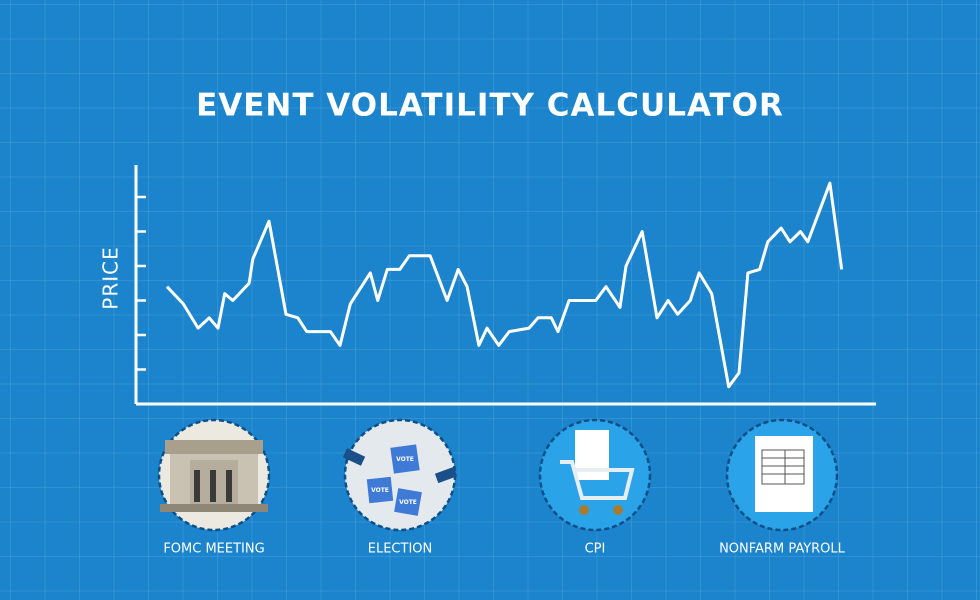  Describe the element at coordinates (595, 549) in the screenshot. I see `event-label: CPI` at that location.